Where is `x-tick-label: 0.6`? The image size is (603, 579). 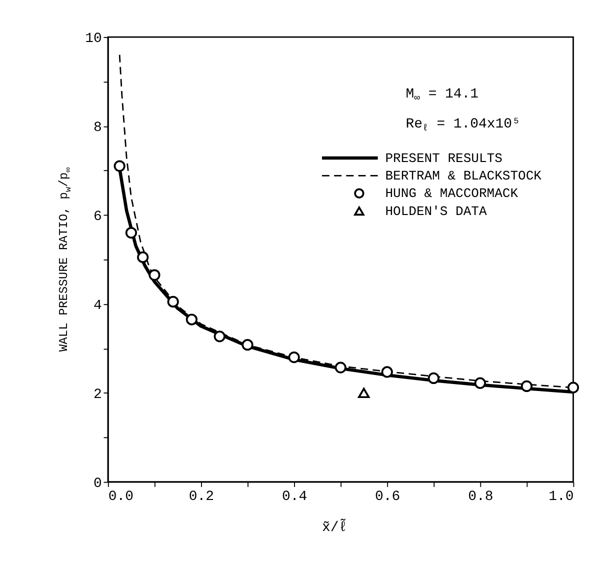 x-tick-label: 0.6 is located at coordinates (387, 497).